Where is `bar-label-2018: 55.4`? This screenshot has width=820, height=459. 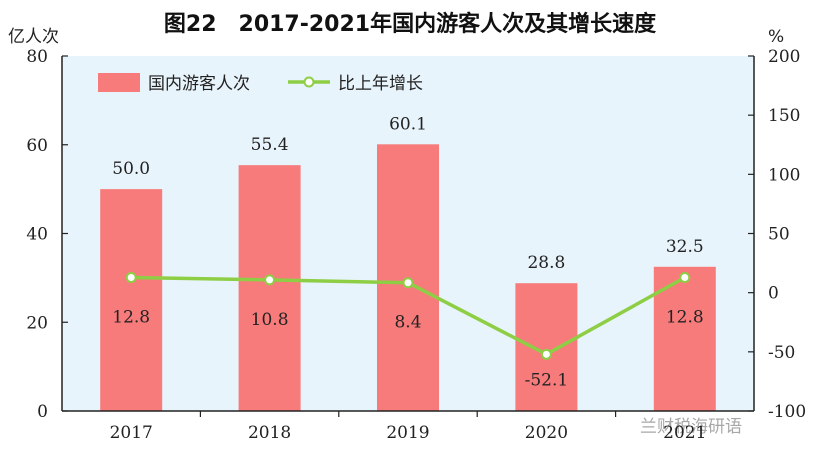
bar-label-2018: 55.4 is located at coordinates (270, 145).